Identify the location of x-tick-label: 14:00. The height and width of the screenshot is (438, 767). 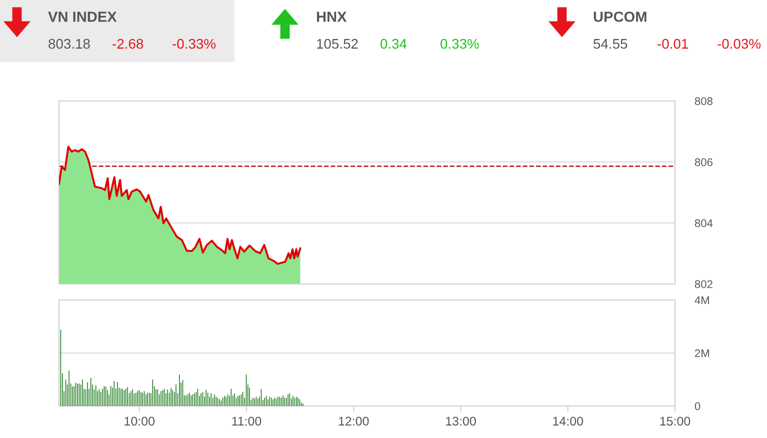
(568, 421).